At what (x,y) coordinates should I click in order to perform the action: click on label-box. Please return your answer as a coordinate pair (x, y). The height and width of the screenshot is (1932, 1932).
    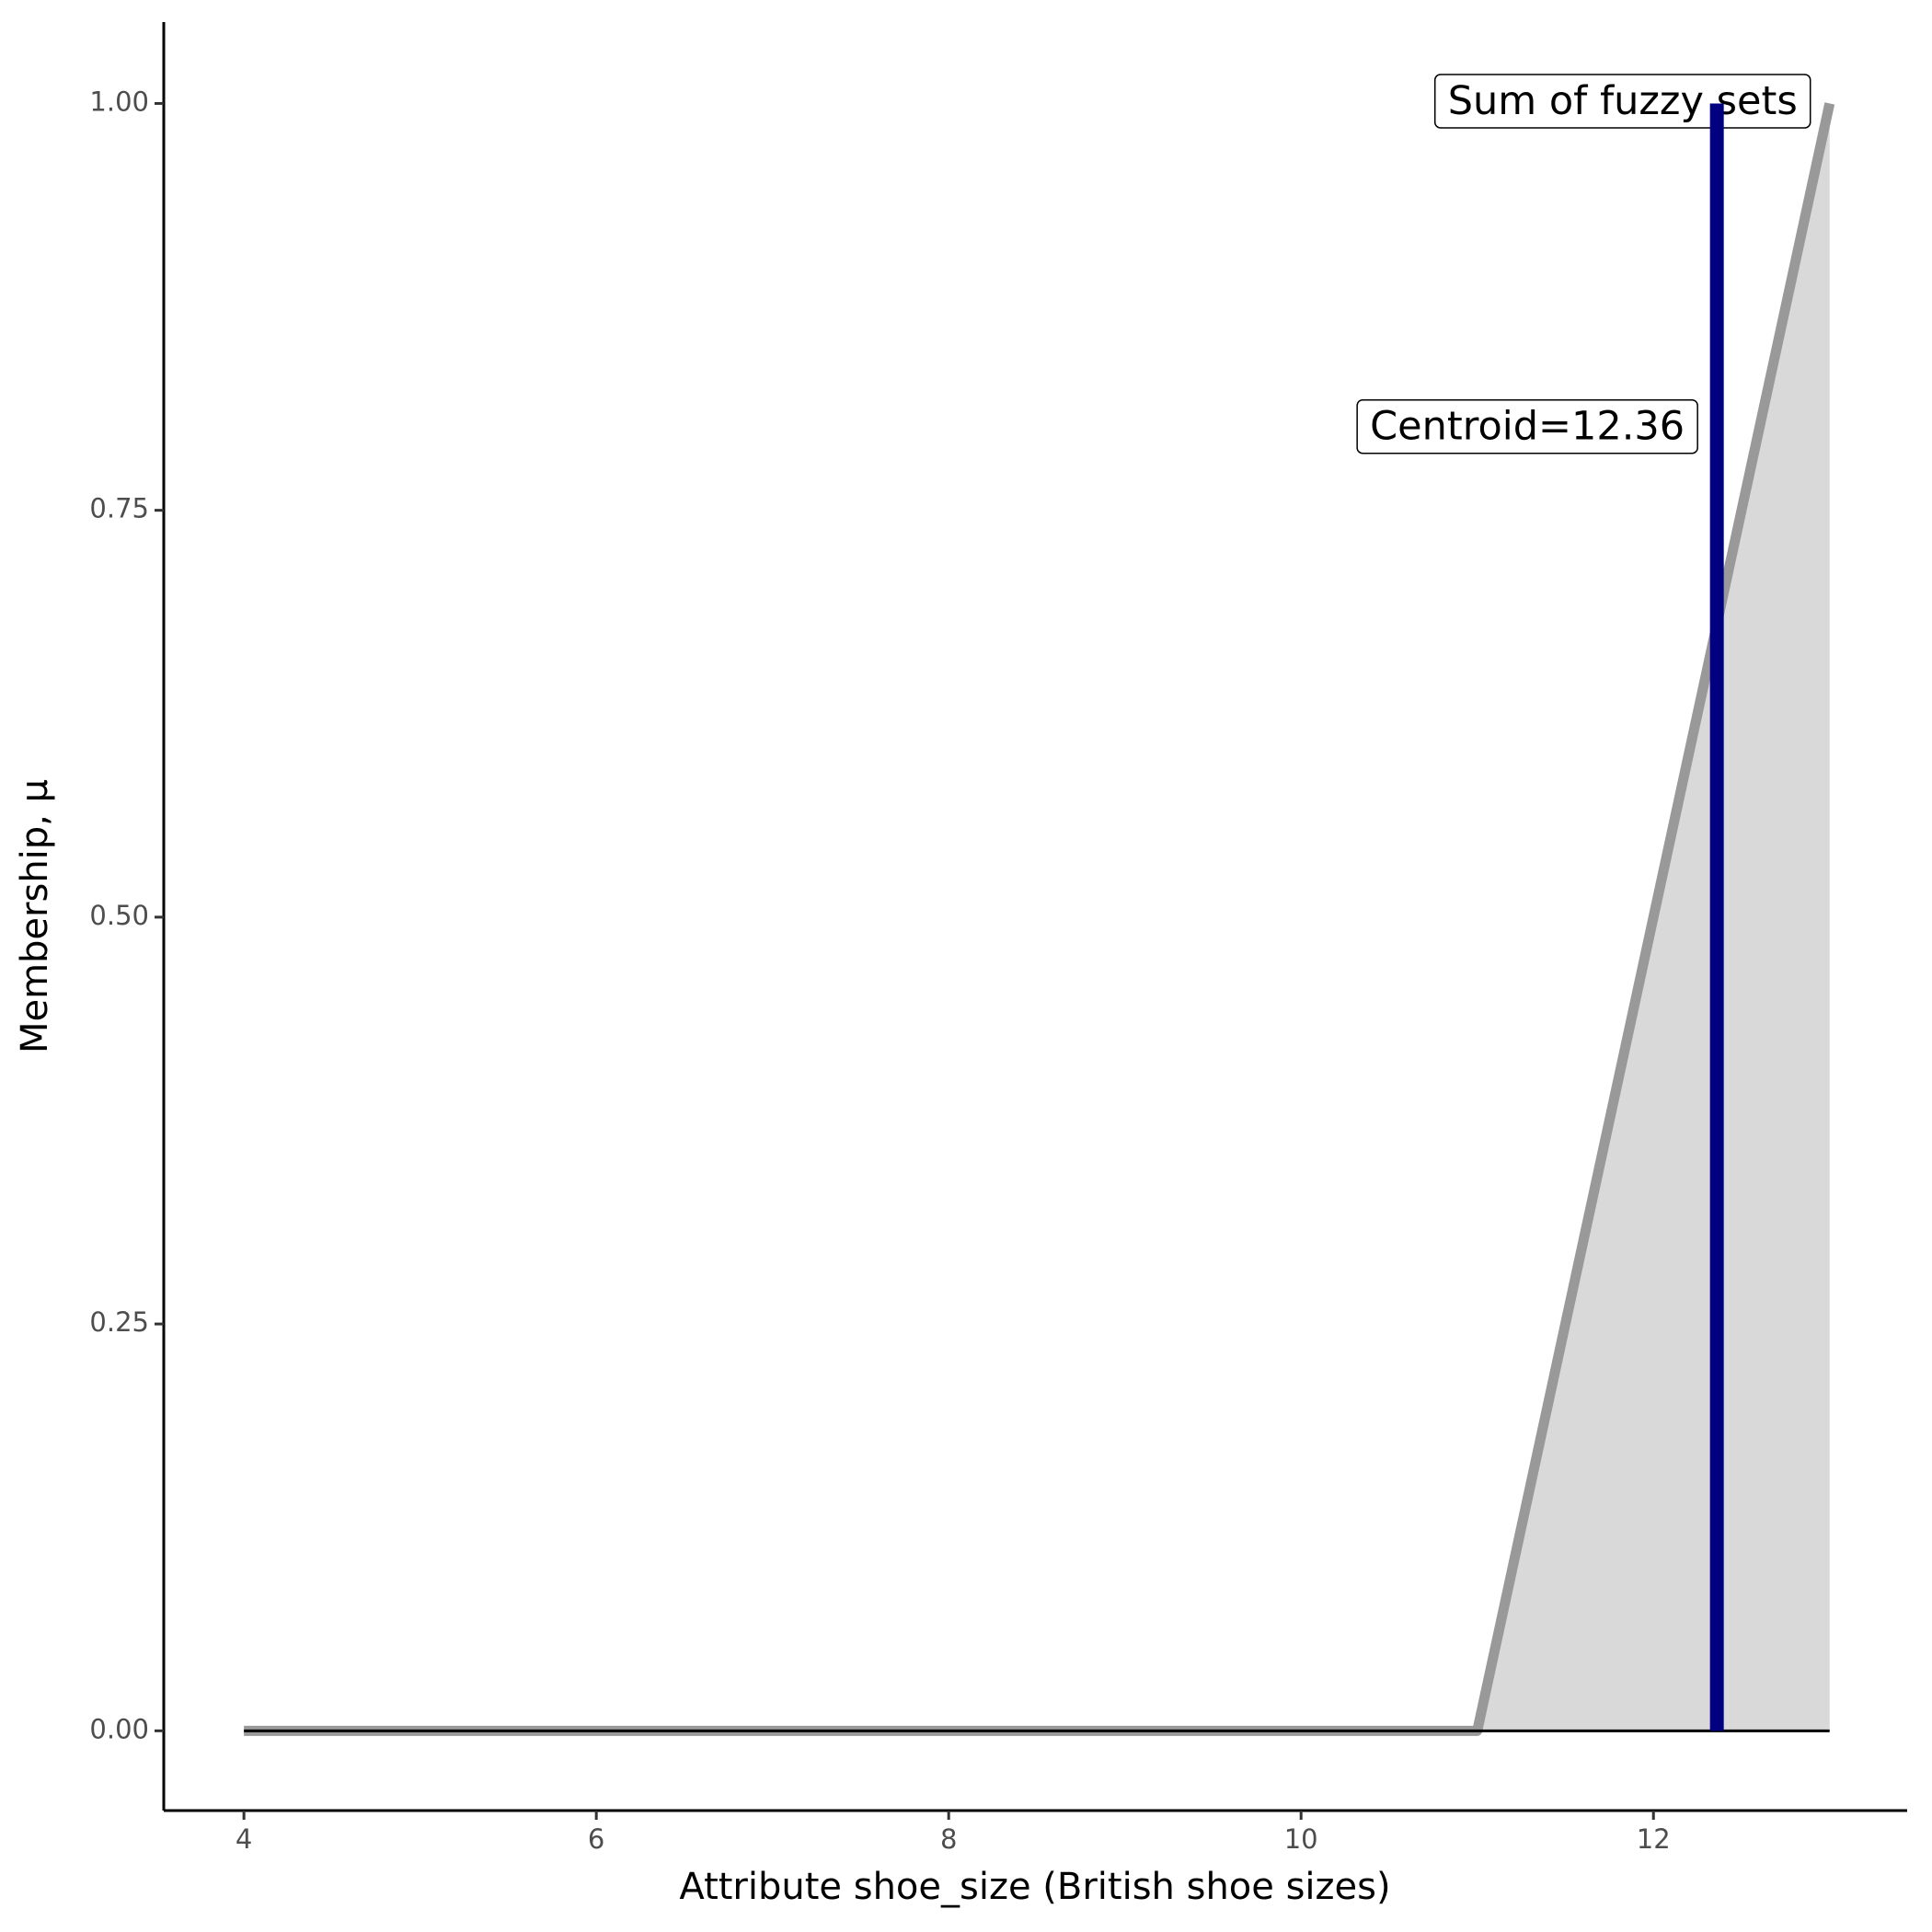
    Looking at the image, I should click on (1527, 426).